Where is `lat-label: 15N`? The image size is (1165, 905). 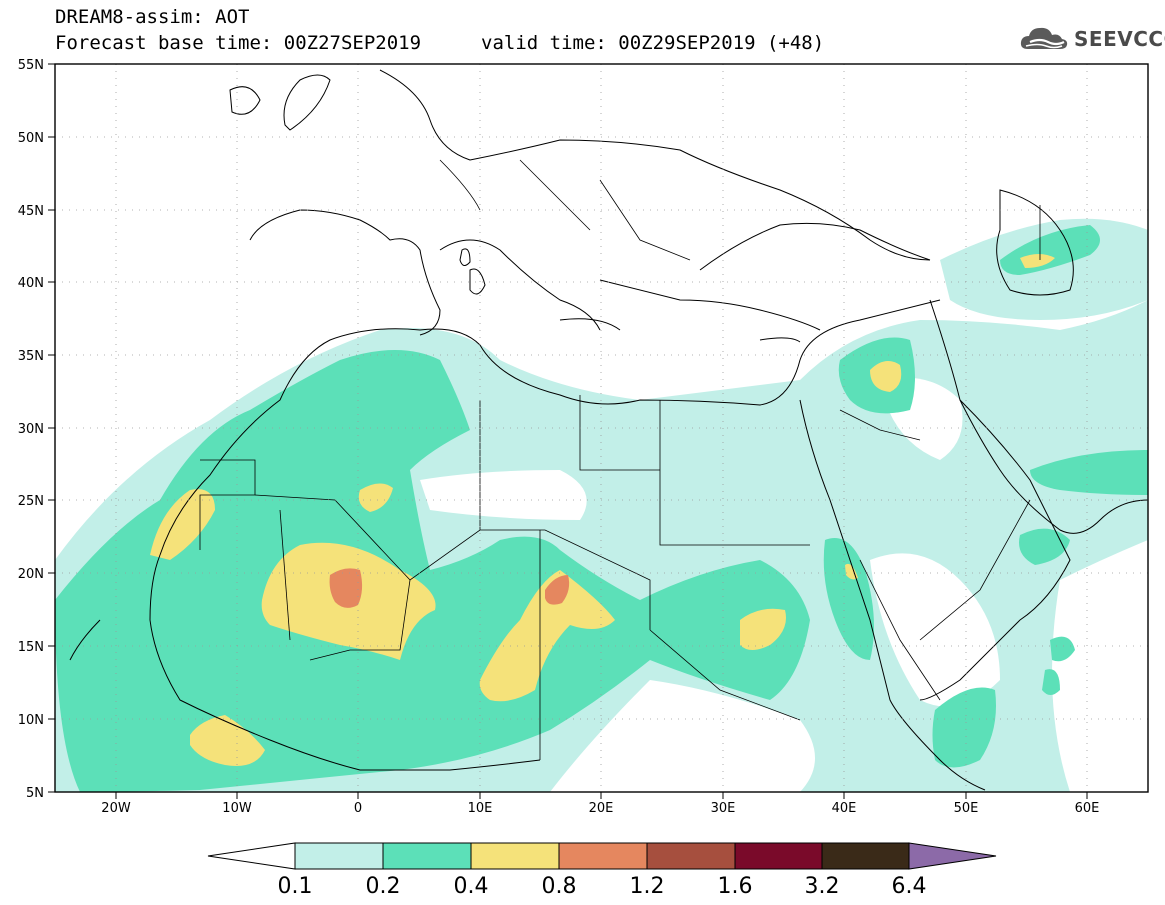
lat-label: 15N is located at coordinates (31, 647).